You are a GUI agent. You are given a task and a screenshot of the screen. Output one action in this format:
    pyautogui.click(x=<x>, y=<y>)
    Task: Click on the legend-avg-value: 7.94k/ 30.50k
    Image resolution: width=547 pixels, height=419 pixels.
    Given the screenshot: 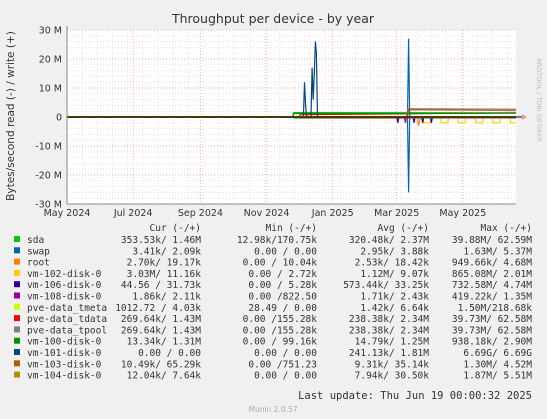 What is the action you would take?
    pyautogui.click(x=392, y=376)
    